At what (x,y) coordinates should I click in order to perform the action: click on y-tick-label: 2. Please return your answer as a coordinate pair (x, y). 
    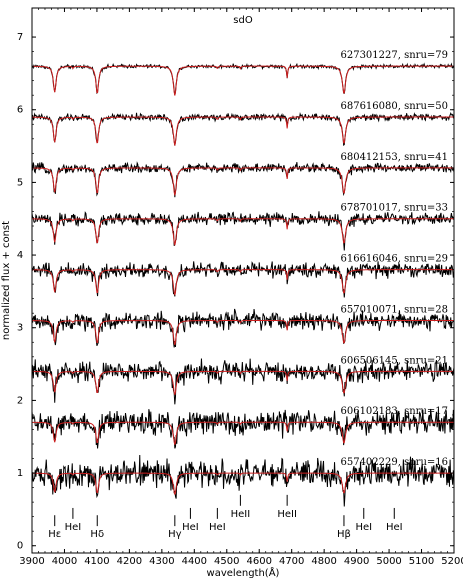
    Looking at the image, I should click on (20, 400).